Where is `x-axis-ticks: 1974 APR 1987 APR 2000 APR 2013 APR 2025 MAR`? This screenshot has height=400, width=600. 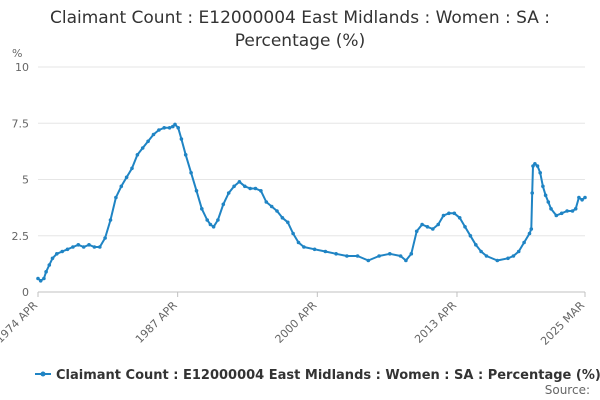
x-axis-ticks: 1974 APR 1987 APR 2000 APR 2013 APR 2025 MAR is located at coordinates (293, 320).